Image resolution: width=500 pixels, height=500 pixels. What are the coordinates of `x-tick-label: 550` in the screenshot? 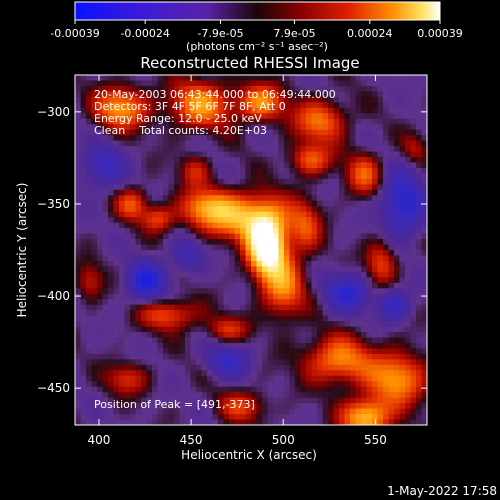 It's located at (375, 440).